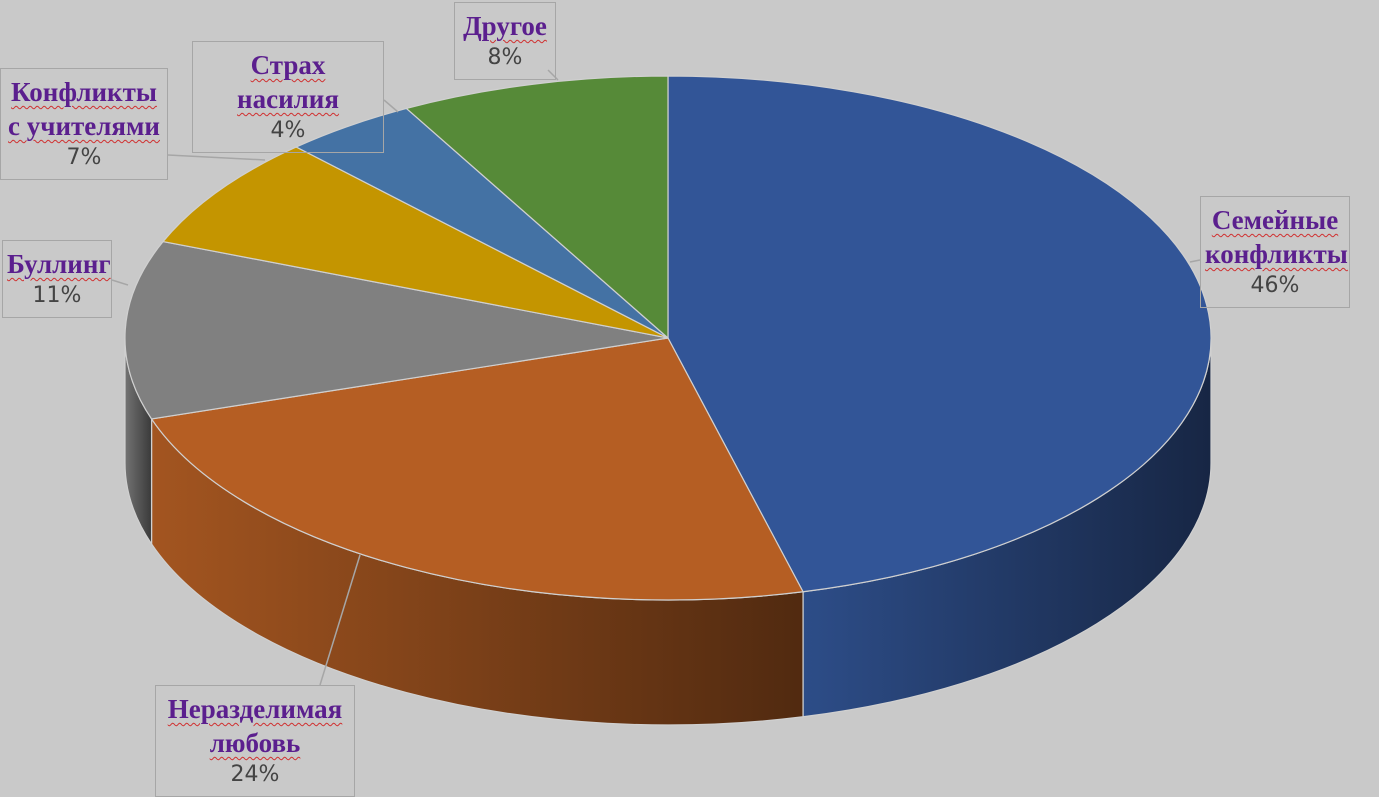  Describe the element at coordinates (288, 130) in the screenshot. I see `value-label: 4%` at that location.